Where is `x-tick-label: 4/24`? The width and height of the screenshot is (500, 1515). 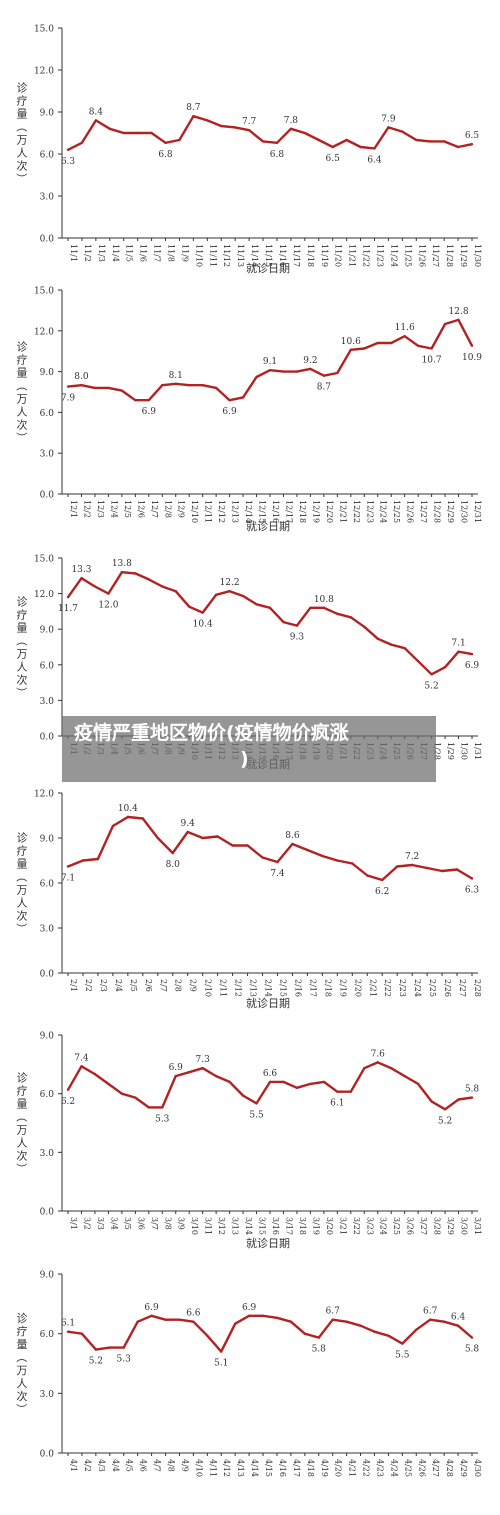
x-tick-label: 4/24 is located at coordinates (393, 1468).